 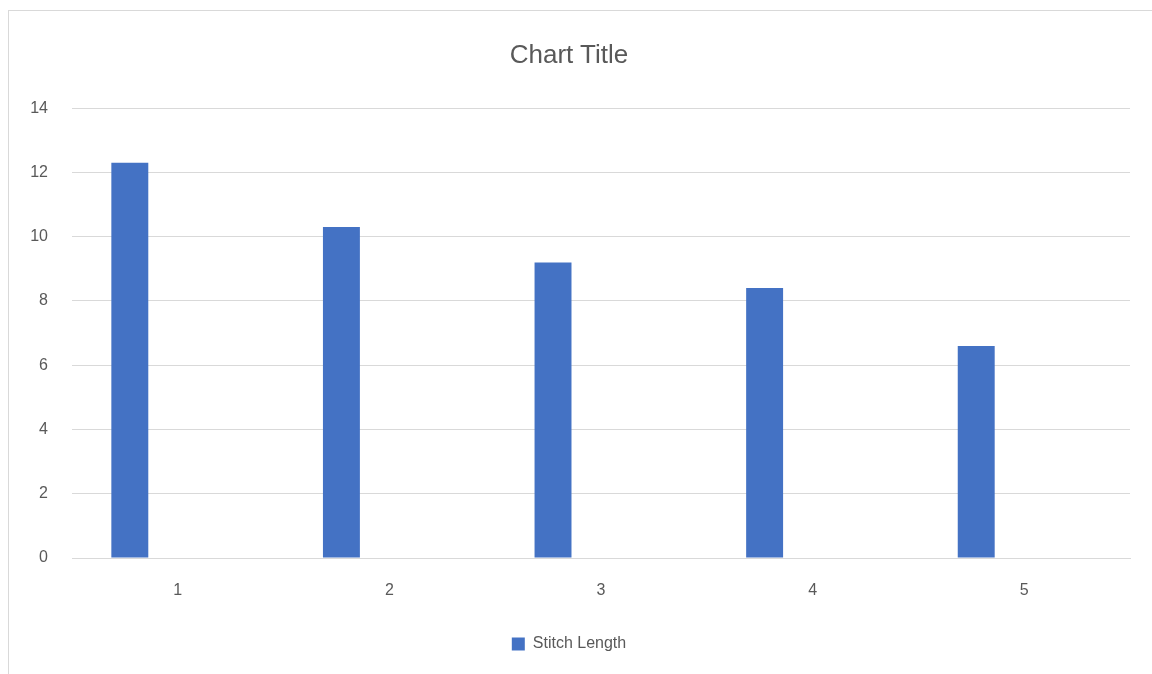 I want to click on y-tick-label: 10, so click(x=39, y=236).